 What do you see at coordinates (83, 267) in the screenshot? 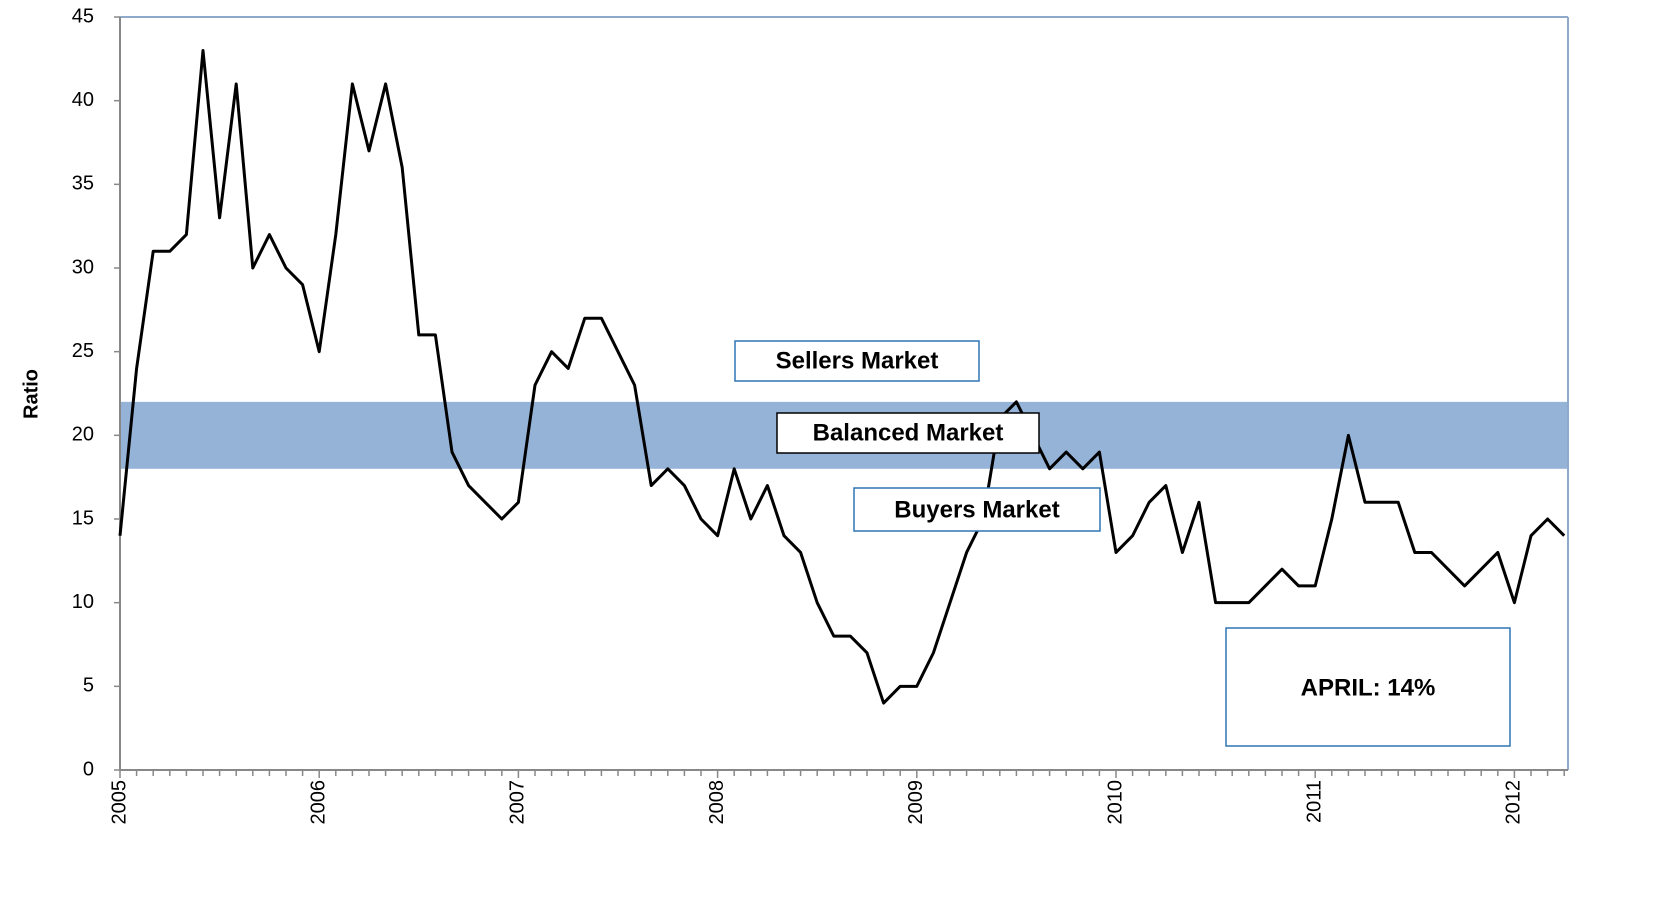
I see `y-tick-label: 30` at bounding box center [83, 267].